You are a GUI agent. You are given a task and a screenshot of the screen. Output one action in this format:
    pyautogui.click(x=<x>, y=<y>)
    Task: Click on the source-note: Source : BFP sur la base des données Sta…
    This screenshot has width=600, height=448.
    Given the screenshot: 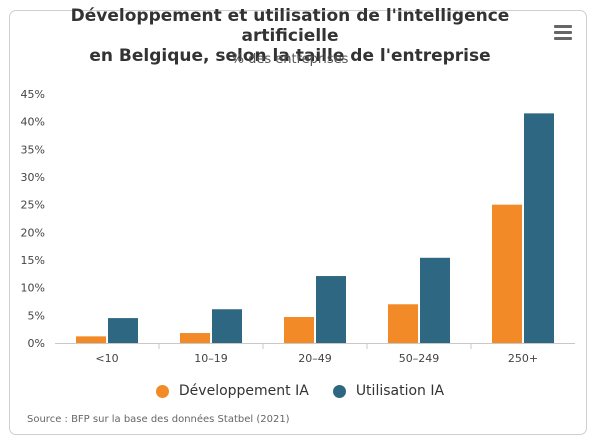 What is the action you would take?
    pyautogui.click(x=158, y=419)
    